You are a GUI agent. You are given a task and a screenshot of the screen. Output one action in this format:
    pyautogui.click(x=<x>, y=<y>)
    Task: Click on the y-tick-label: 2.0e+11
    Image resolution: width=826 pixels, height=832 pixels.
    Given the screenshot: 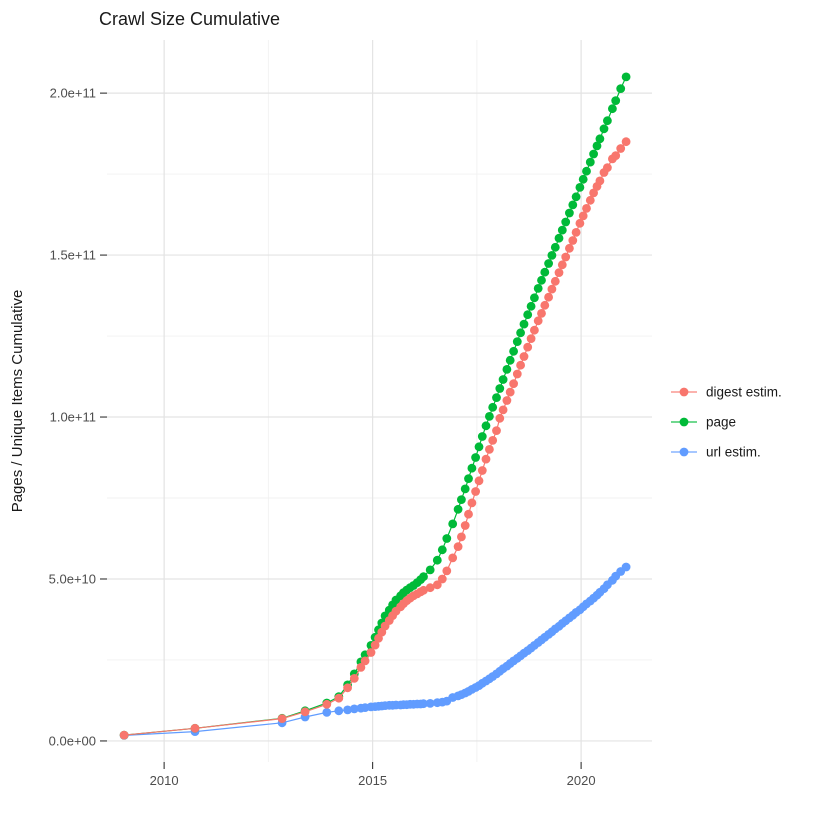 What is the action you would take?
    pyautogui.click(x=73, y=93)
    